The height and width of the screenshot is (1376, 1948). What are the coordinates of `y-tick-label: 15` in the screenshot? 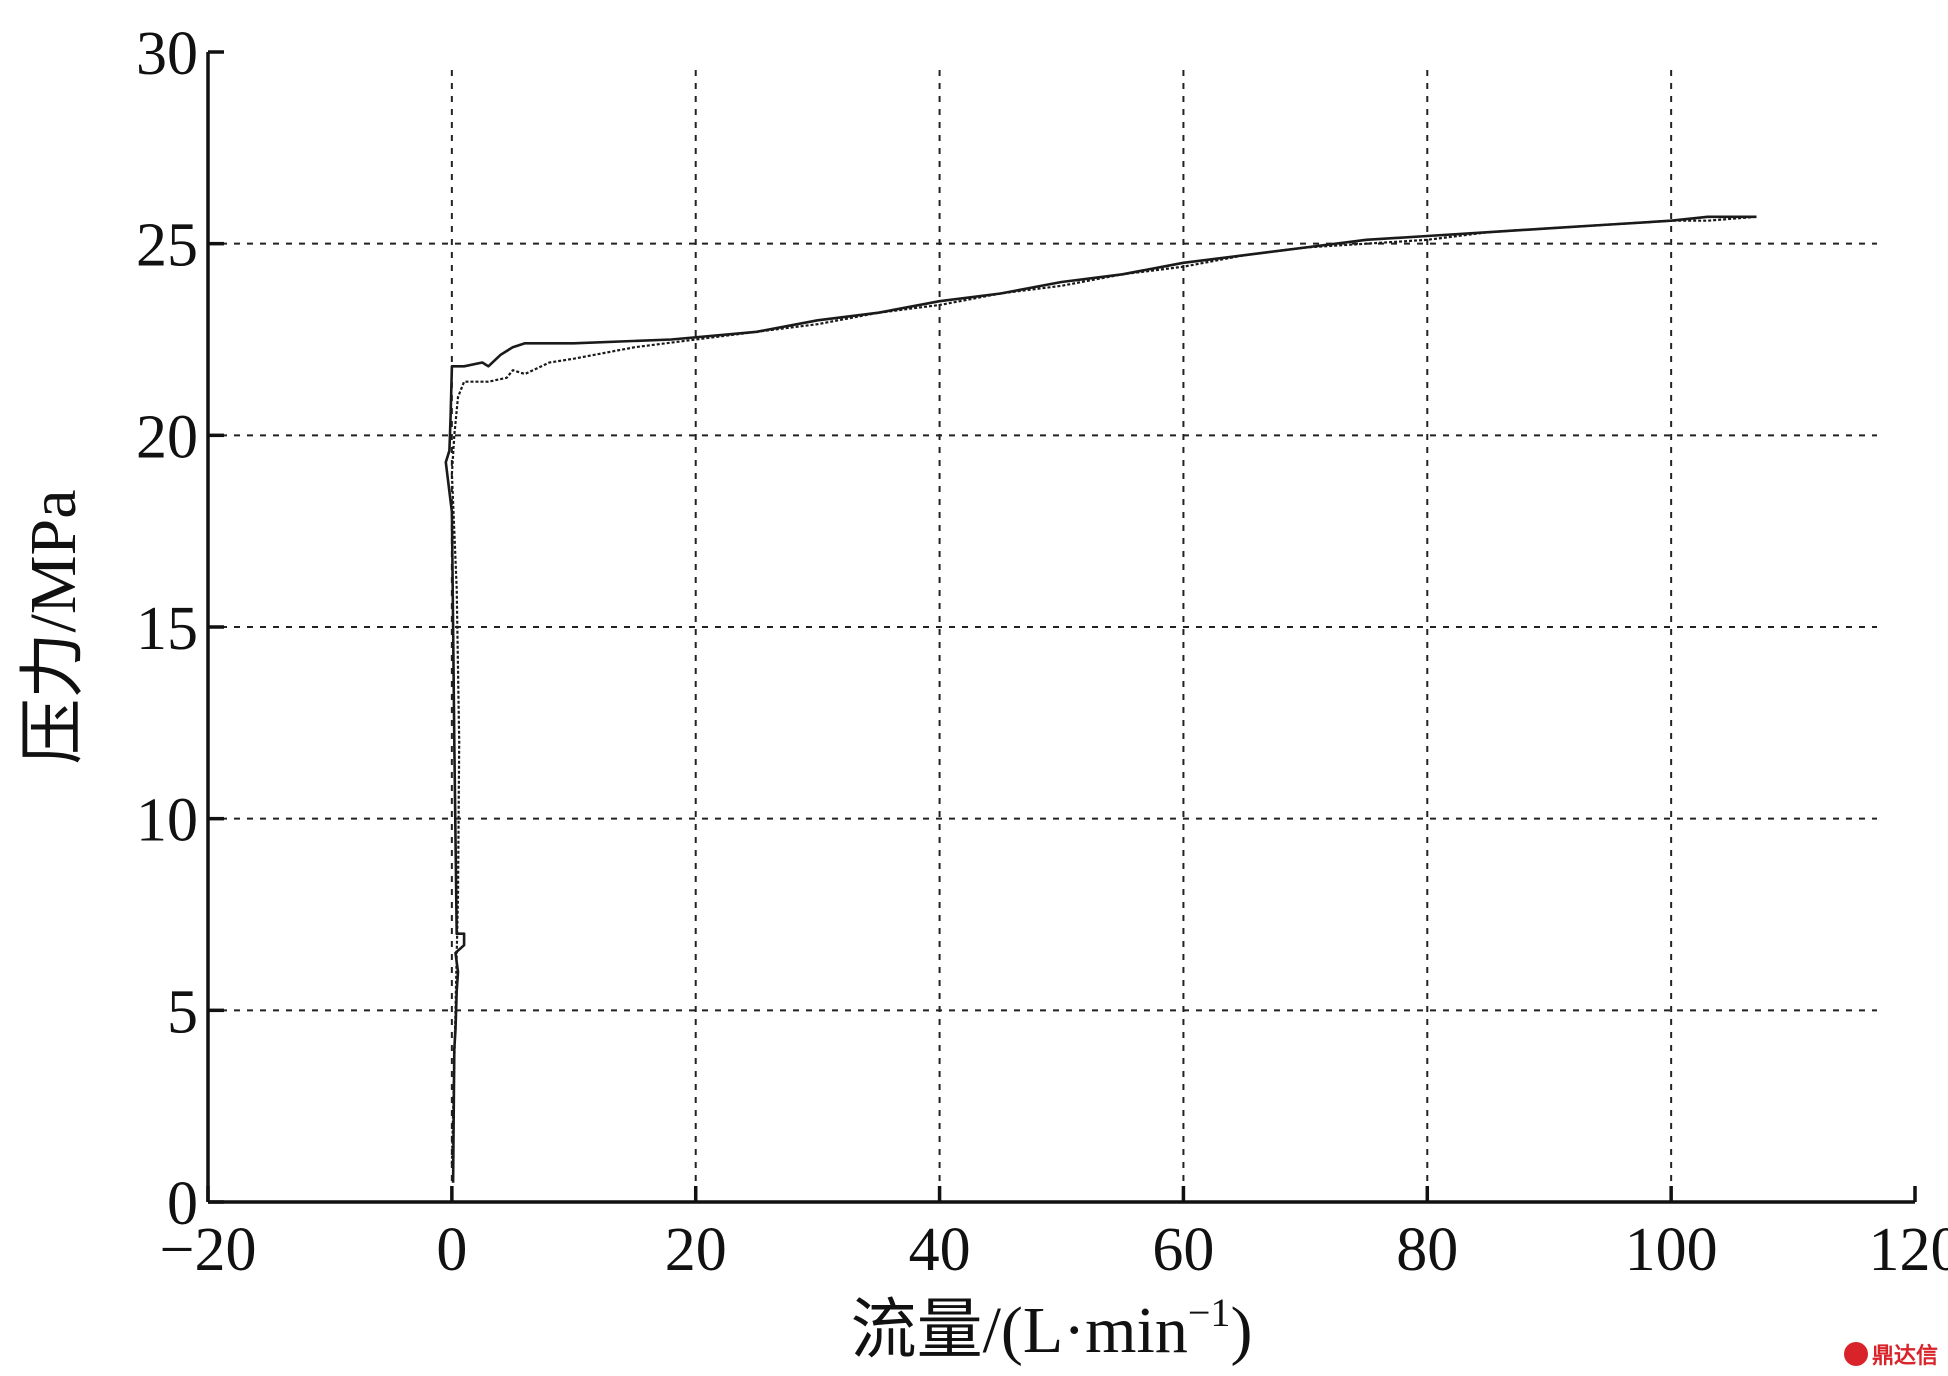 It's located at (167, 629).